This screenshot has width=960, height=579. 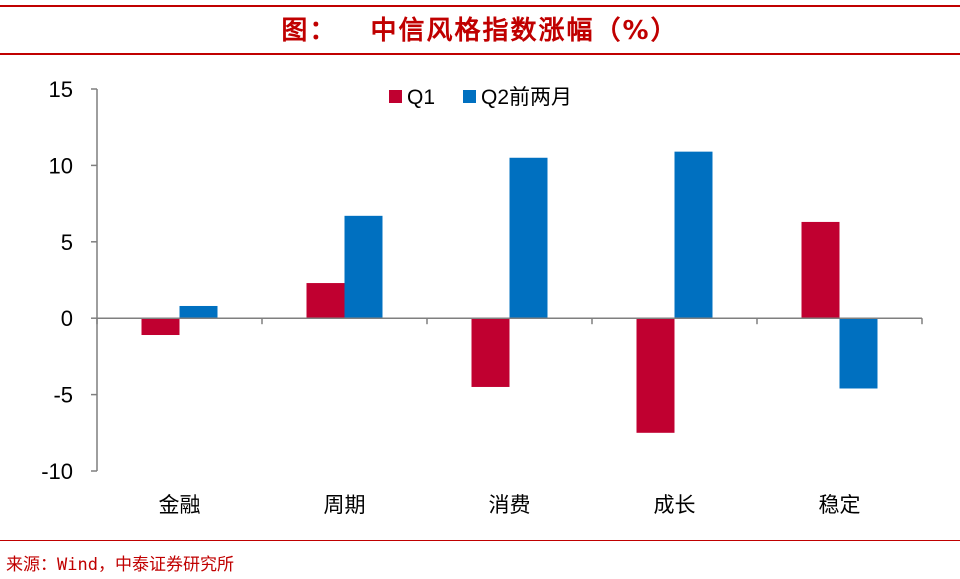 What do you see at coordinates (61, 165) in the screenshot?
I see `y-tick-label: 10` at bounding box center [61, 165].